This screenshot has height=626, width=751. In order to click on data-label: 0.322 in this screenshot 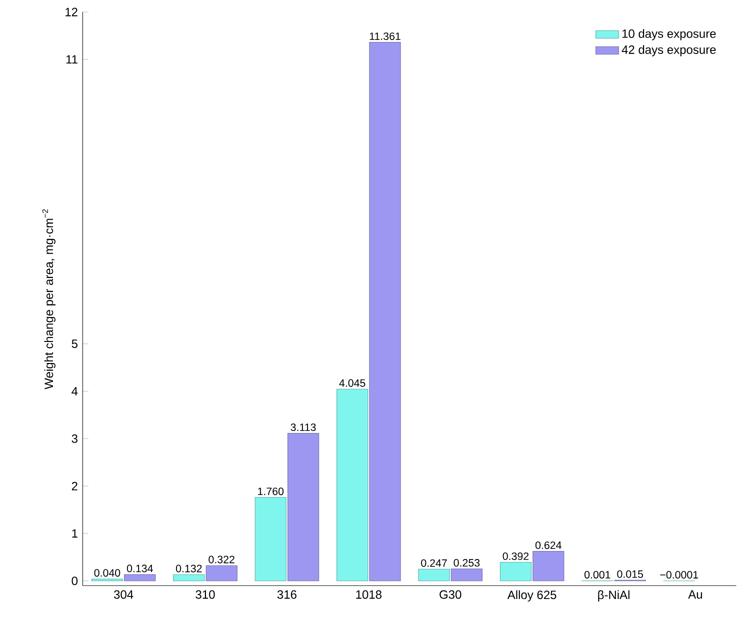, I will do `click(221, 560)`.